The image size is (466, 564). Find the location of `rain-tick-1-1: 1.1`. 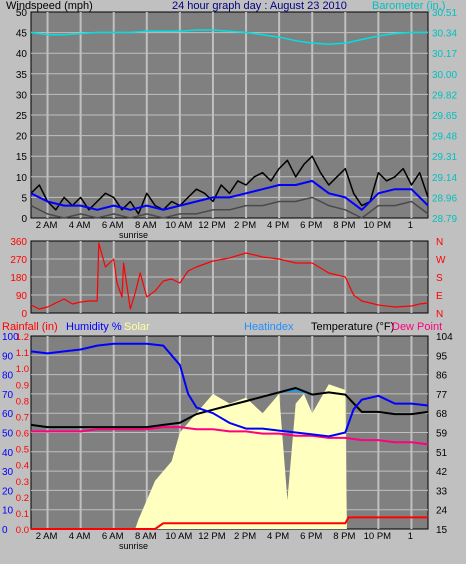

rain-tick-1-1: 1.1 is located at coordinates (22, 353).